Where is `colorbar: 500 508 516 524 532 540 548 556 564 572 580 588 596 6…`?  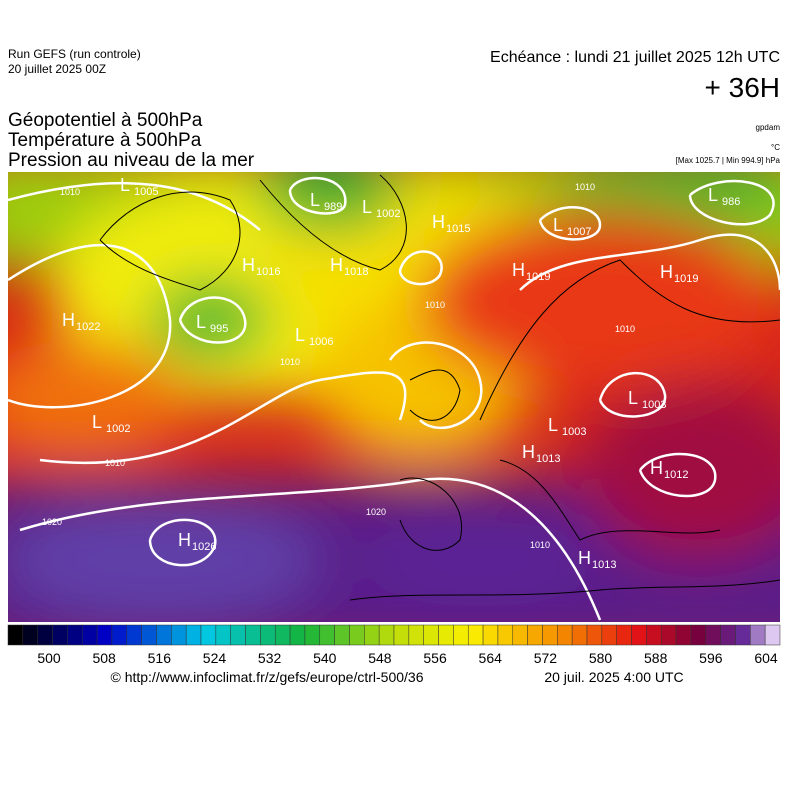
colorbar: 500 508 516 524 532 540 548 556 564 572 580 588 596 6… is located at coordinates (394, 645).